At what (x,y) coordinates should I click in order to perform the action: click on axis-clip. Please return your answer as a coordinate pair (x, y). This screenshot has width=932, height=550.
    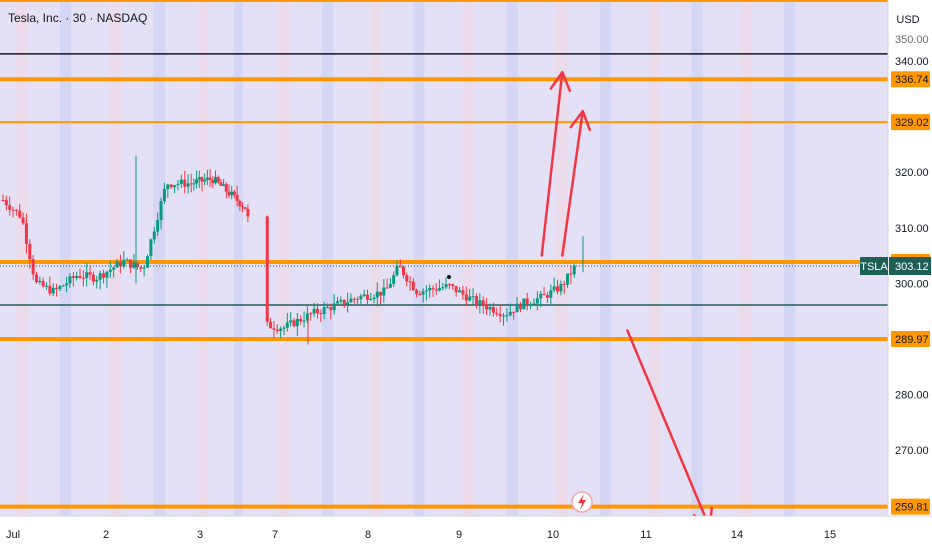
    Looking at the image, I should click on (911, 40).